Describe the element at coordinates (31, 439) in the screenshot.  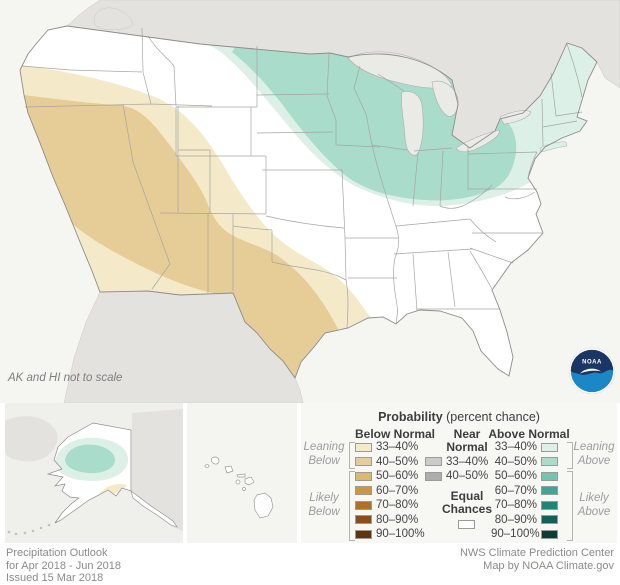
I see `russia-region` at that location.